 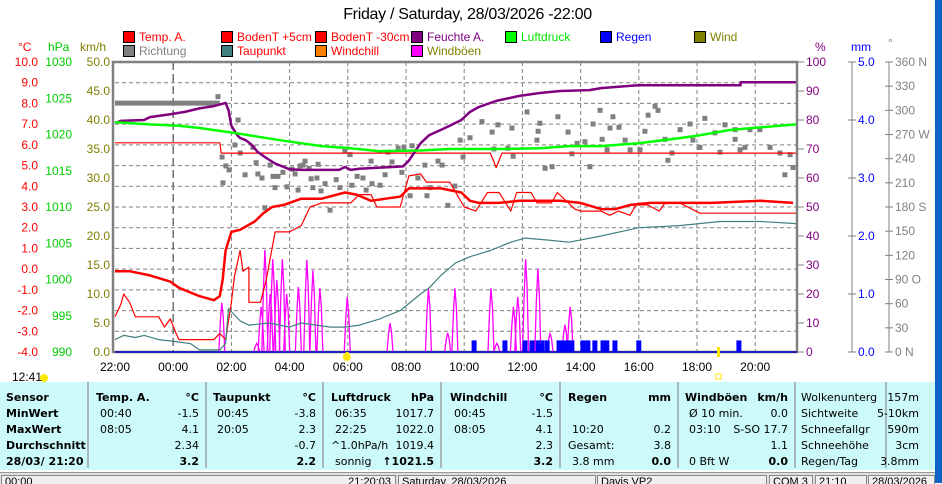 What do you see at coordinates (537, 37) in the screenshot?
I see `legend-item: Luftdruck` at bounding box center [537, 37].